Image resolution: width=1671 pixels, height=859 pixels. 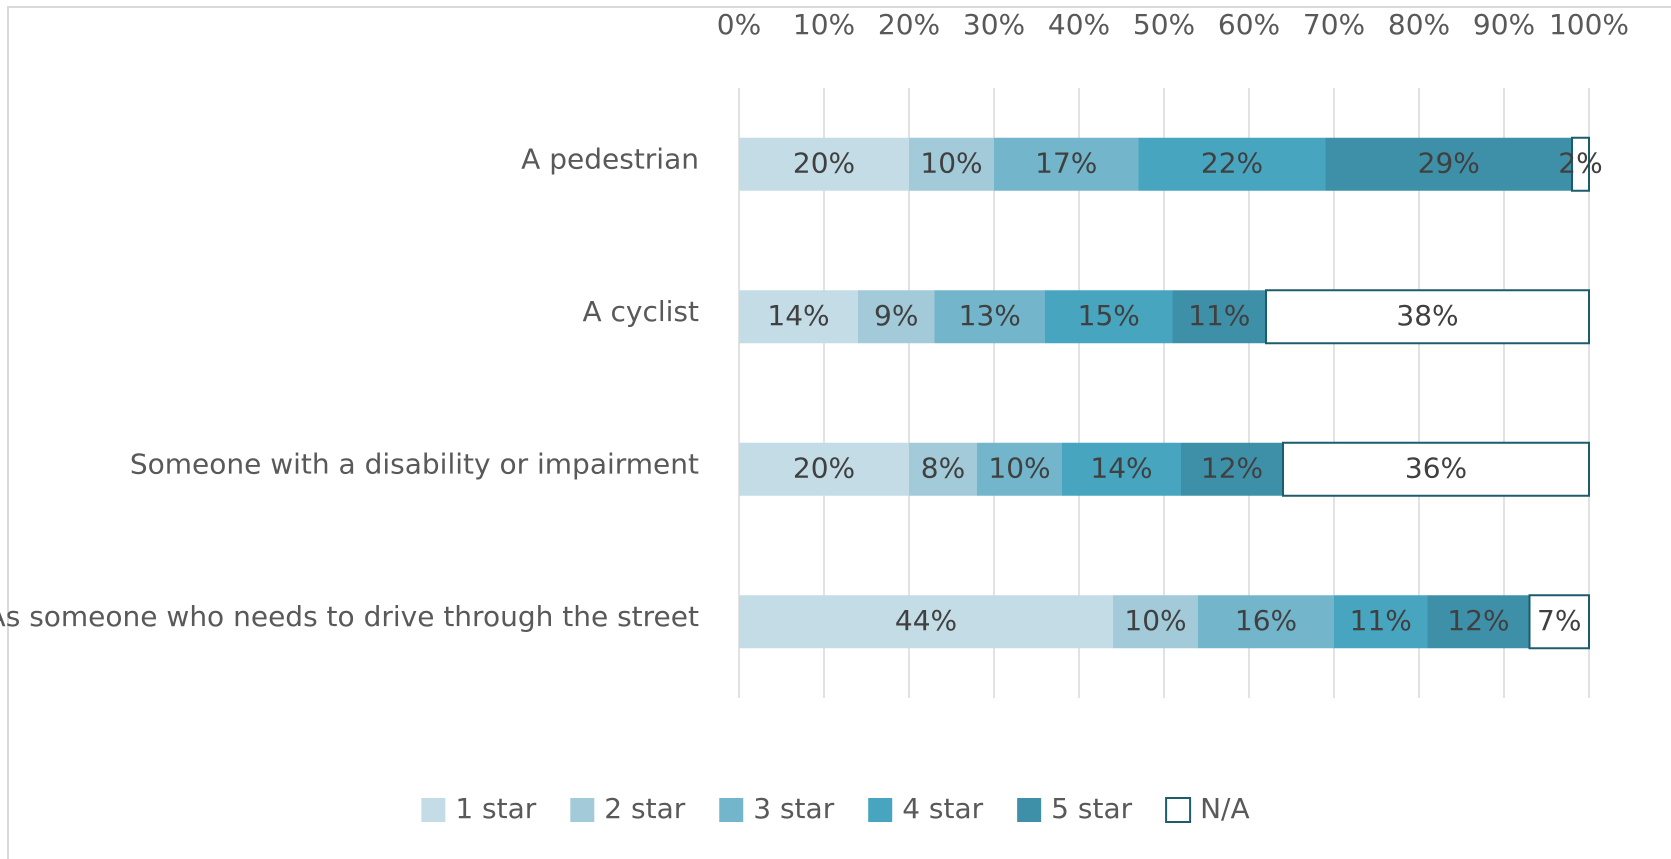 I want to click on category-label: Someone with a disability or impairment, so click(x=414, y=463).